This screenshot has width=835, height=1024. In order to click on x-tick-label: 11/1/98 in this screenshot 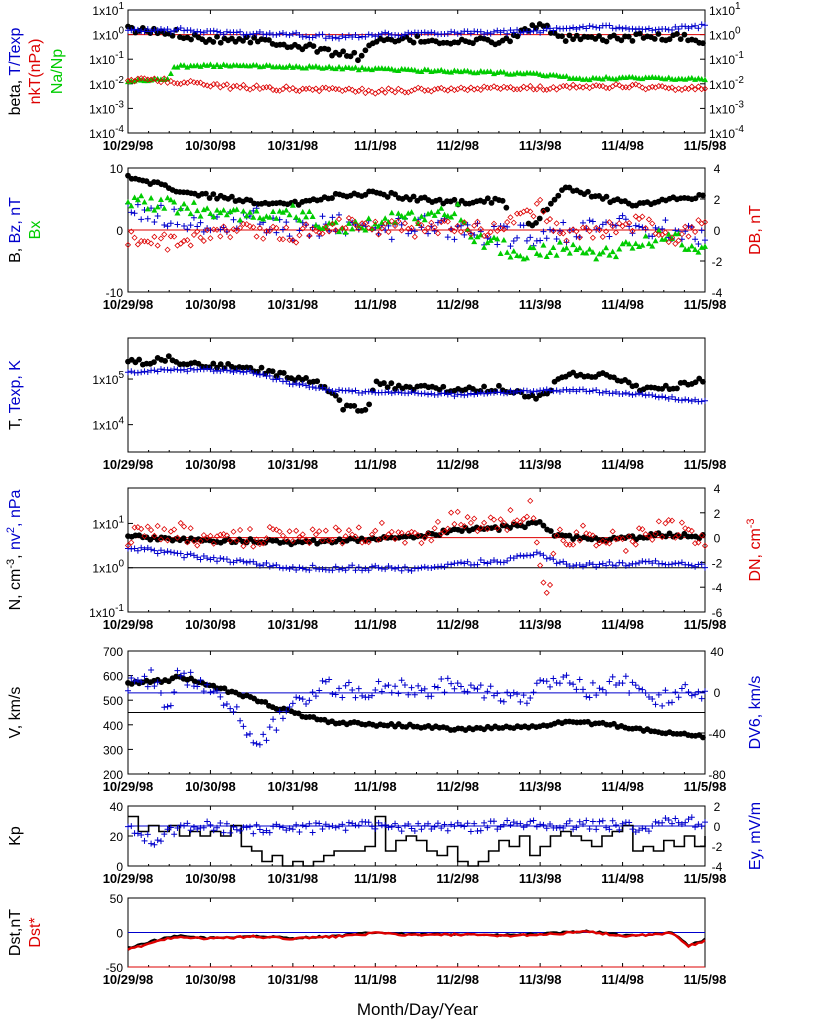, I will do `click(375, 304)`.